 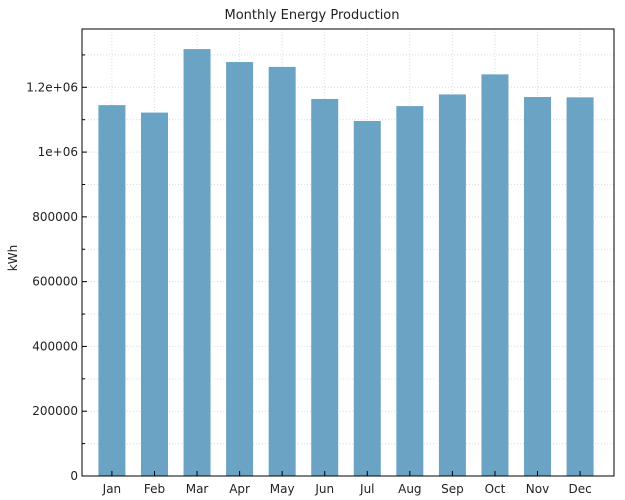 I want to click on bar-feb, so click(x=154, y=294).